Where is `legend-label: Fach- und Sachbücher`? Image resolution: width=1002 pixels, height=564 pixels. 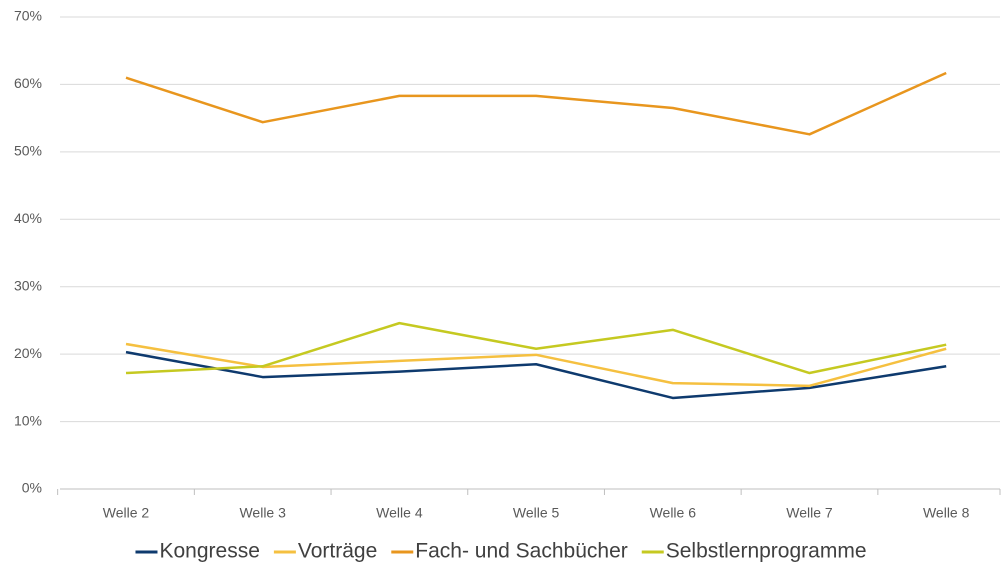
legend-label: Fach- und Sachbücher is located at coordinates (521, 551).